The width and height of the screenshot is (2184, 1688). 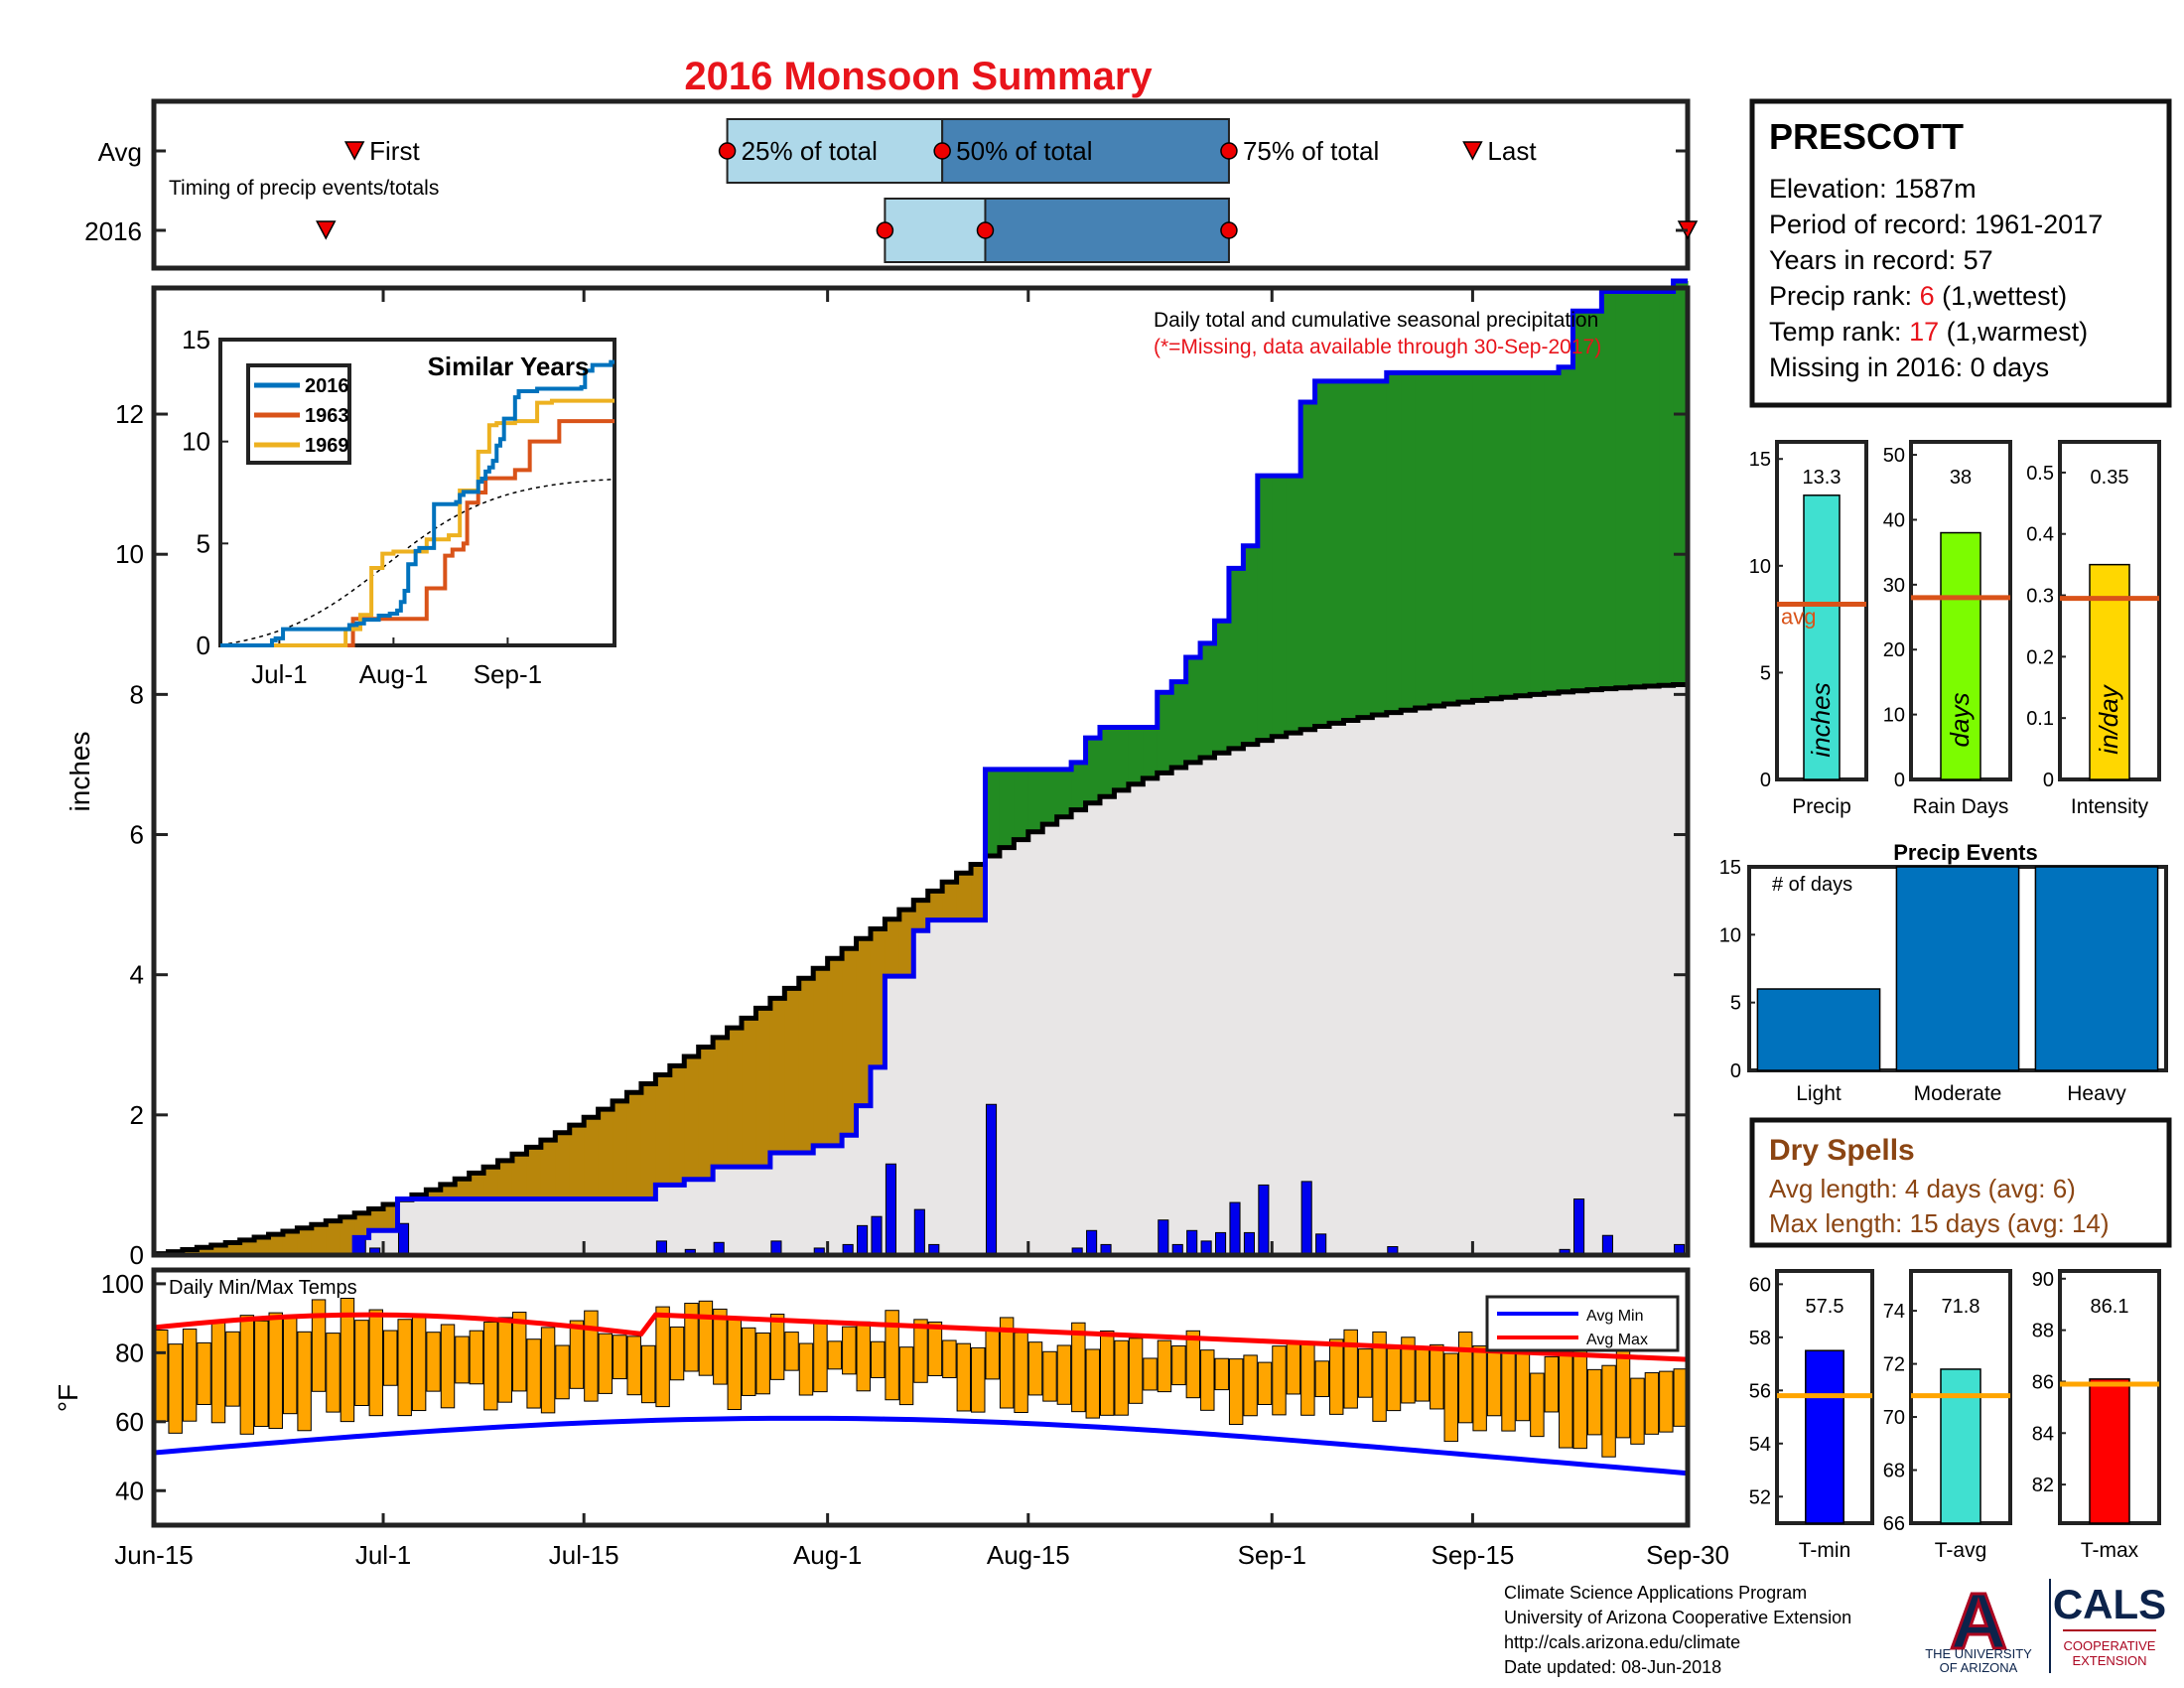 I want to click on legend-avg-max-label: Avg Max, so click(x=1617, y=1340).